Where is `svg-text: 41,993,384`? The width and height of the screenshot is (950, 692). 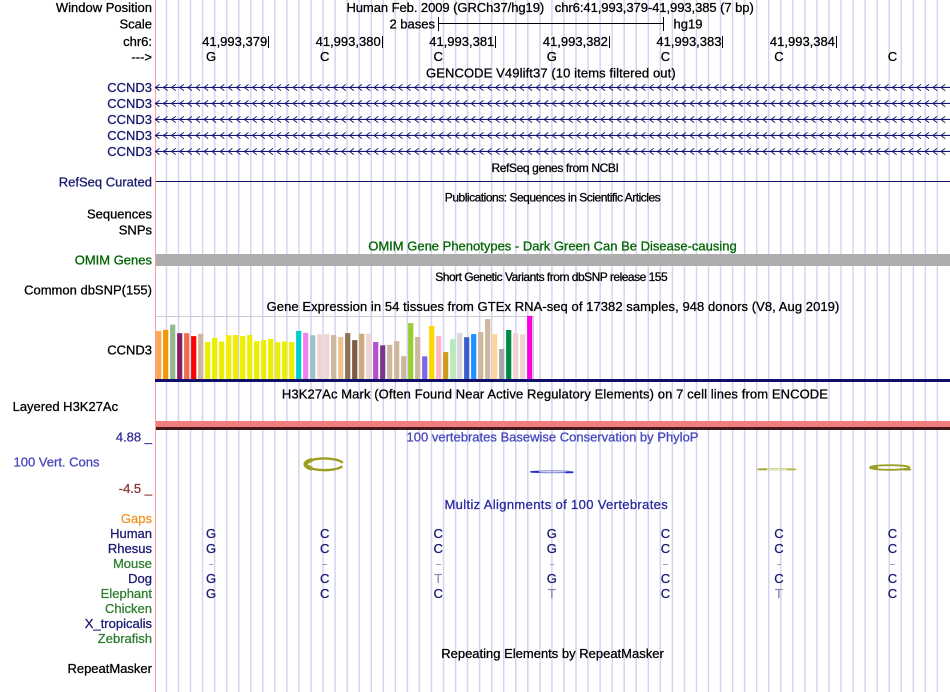
svg-text: 41,993,384 is located at coordinates (802, 41).